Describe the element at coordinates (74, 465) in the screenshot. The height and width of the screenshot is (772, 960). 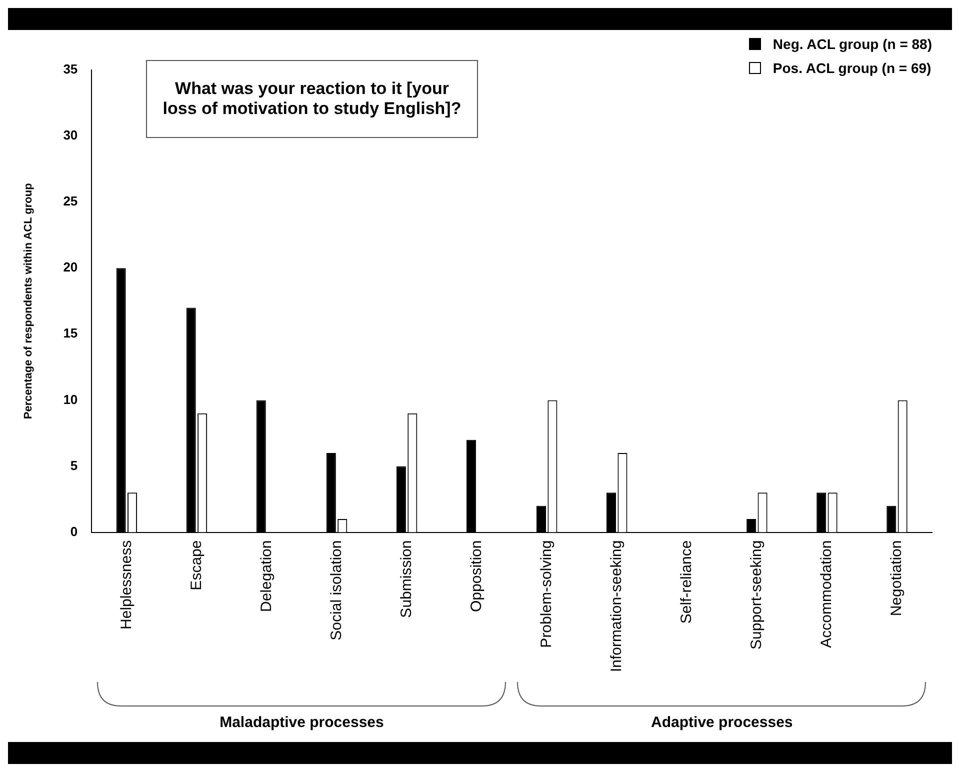
I see `y-tick-label: 5` at that location.